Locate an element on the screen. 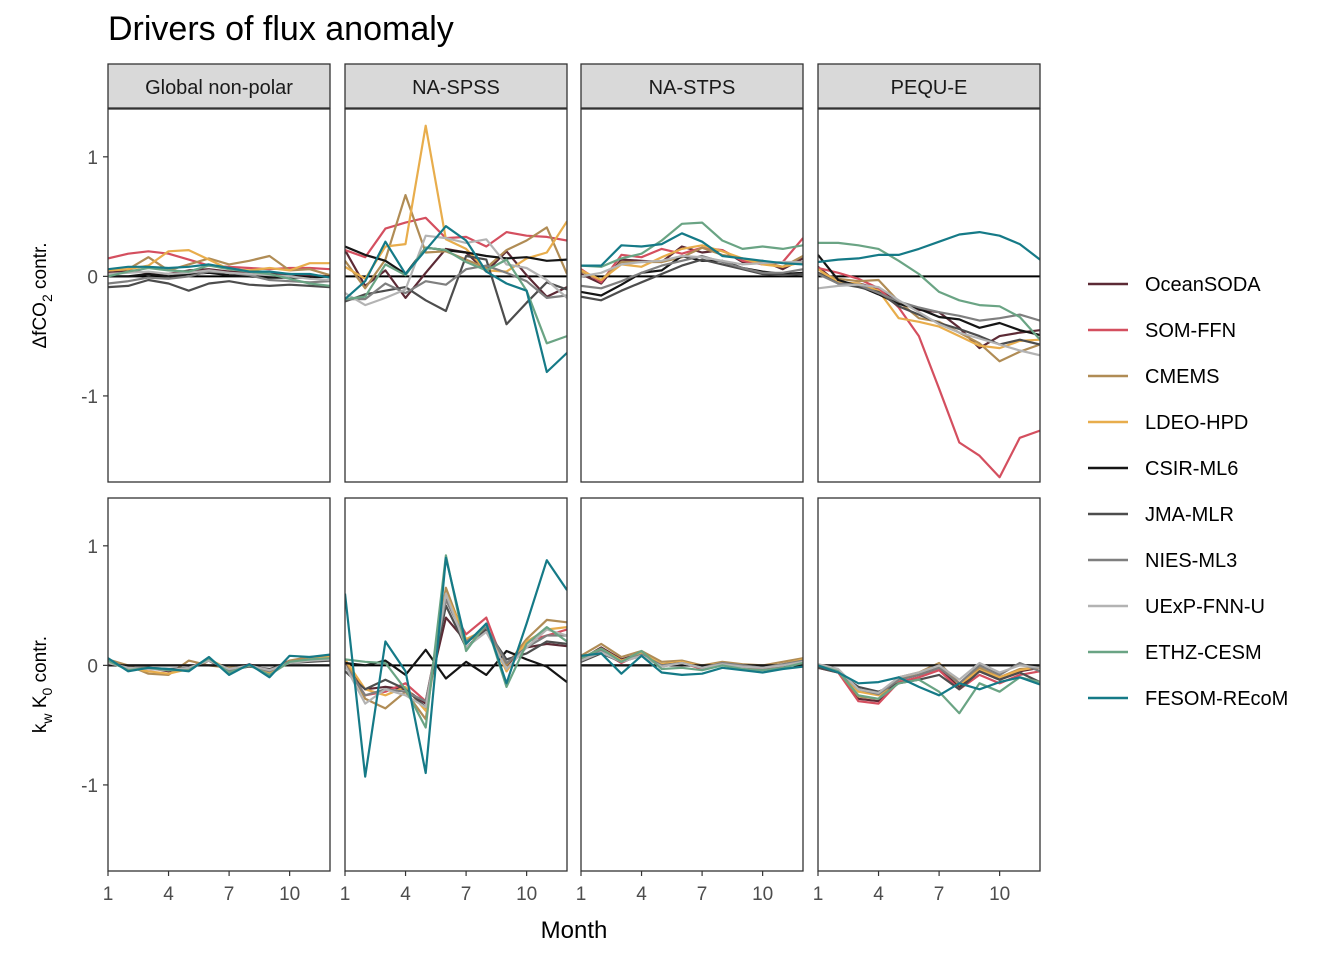 Image resolution: width=1344 pixels, height=960 pixels. legend-label: CMEMS is located at coordinates (1182, 377).